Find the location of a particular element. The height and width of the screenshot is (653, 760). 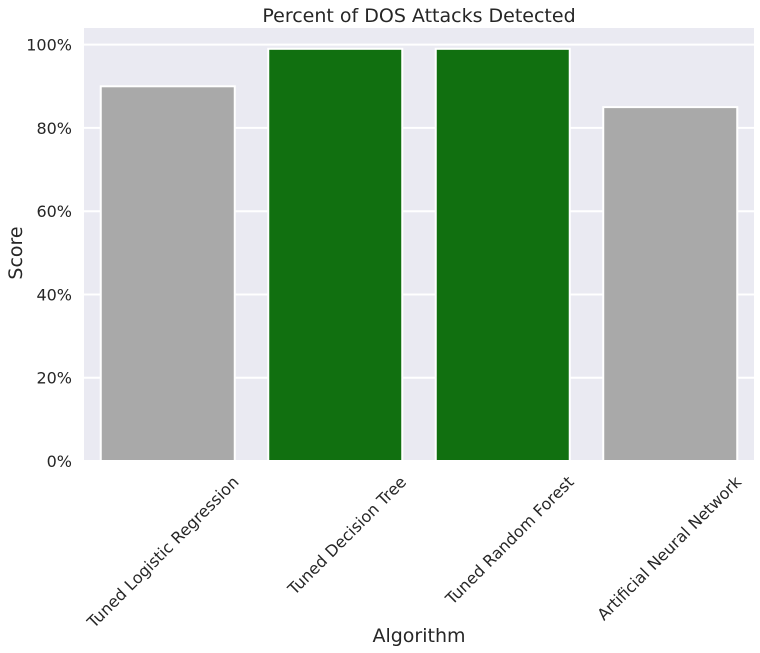

chart-title: Percent of DOS Attacks Detected is located at coordinates (418, 16).